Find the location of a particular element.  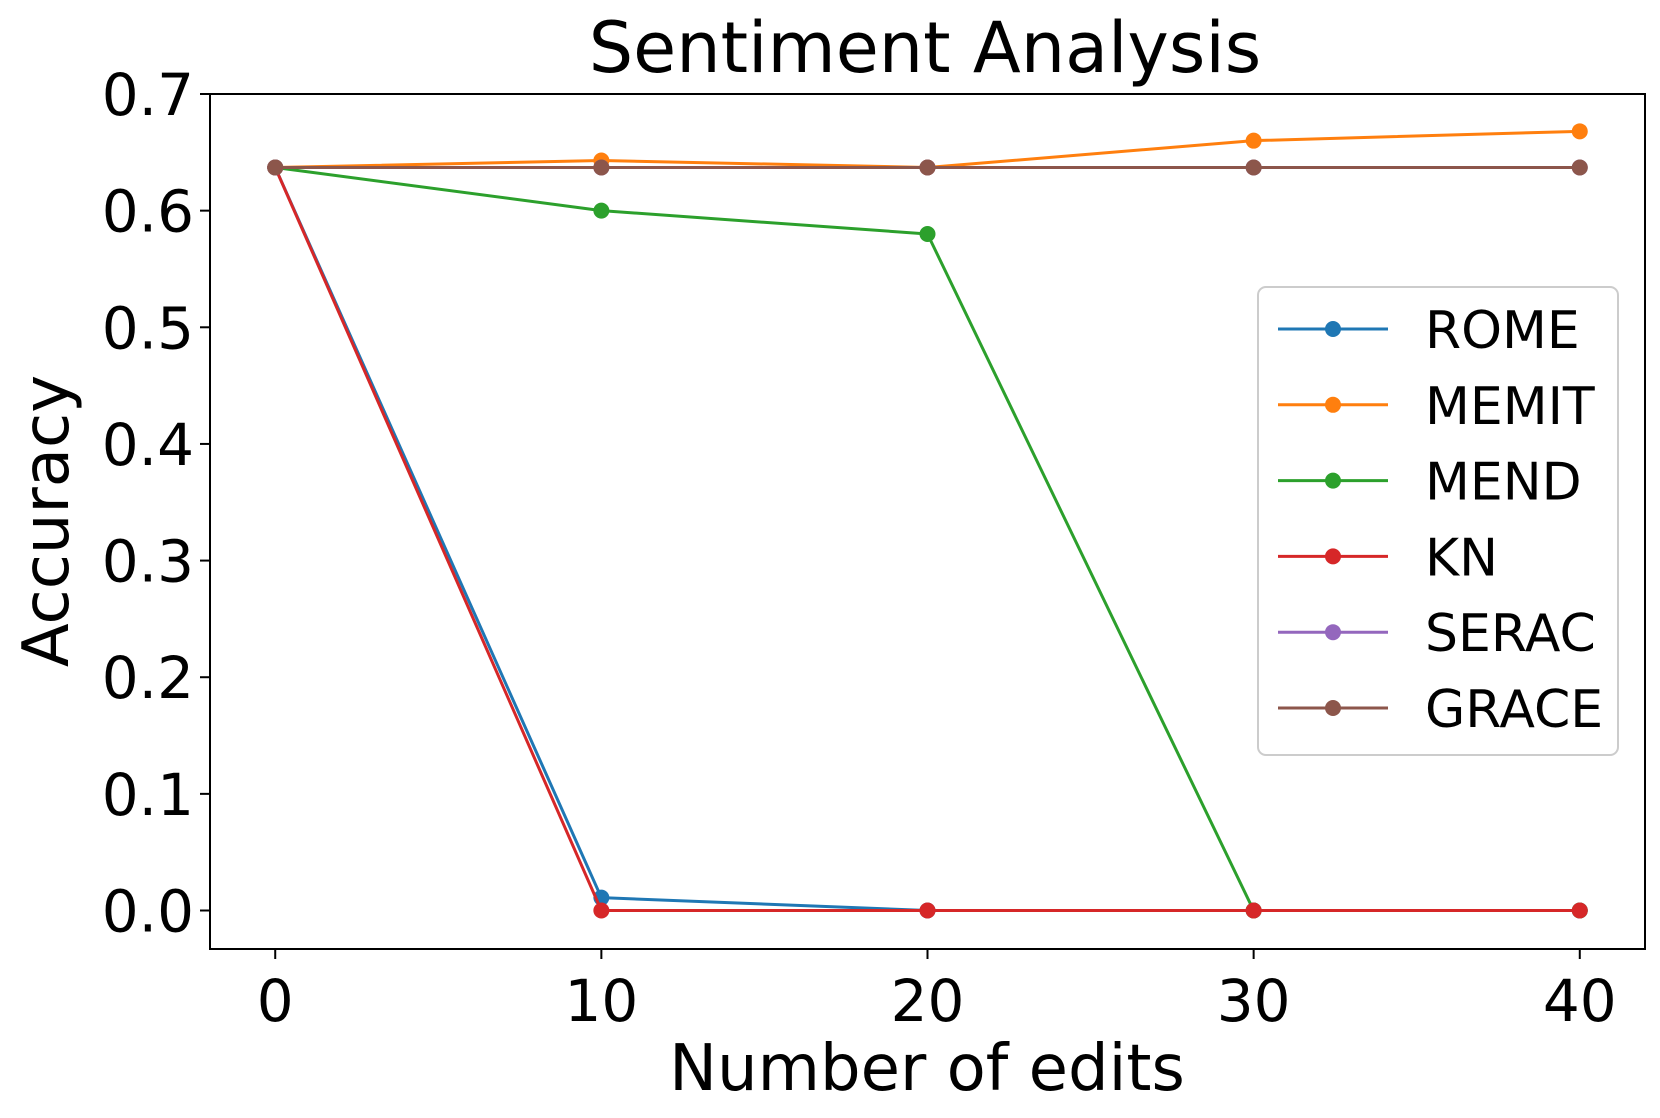

series-grace is located at coordinates (927, 167).